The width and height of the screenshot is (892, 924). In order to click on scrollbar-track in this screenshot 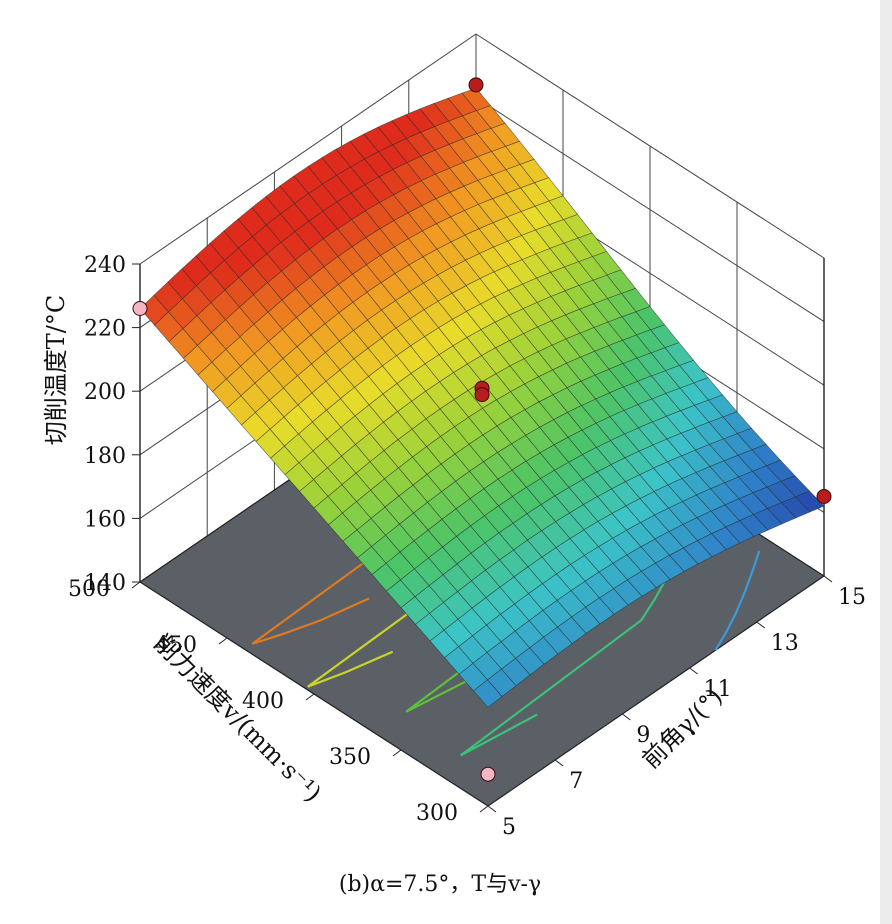, I will do `click(886, 462)`.